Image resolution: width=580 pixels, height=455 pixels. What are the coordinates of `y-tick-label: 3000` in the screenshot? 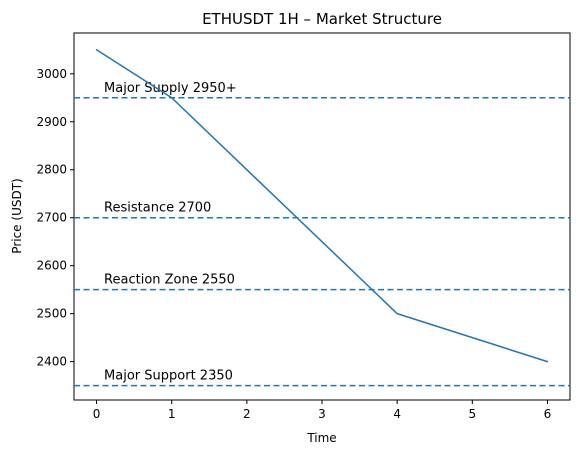 It's located at (51, 74).